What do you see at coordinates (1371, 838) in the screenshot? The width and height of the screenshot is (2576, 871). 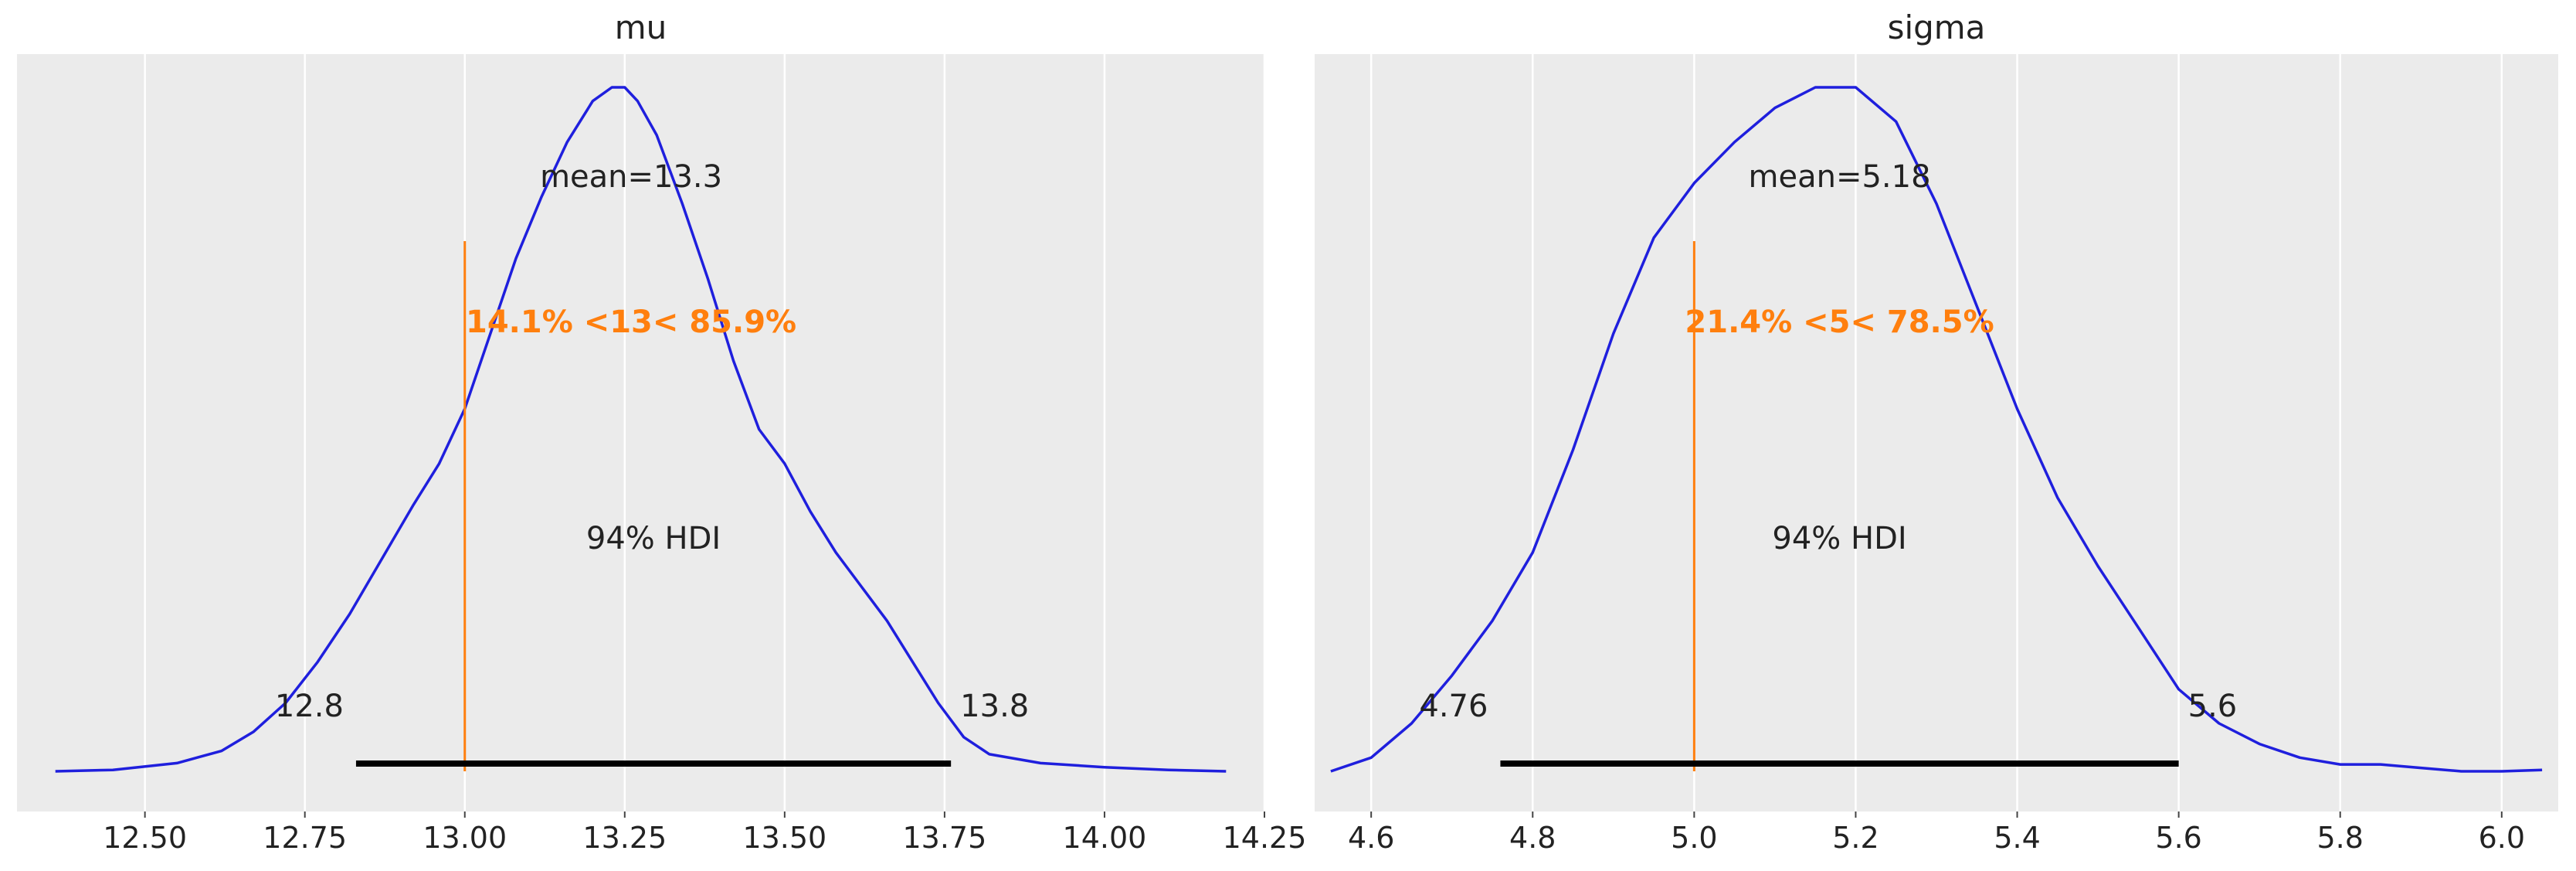 I see `x-tick-label: 4.6` at bounding box center [1371, 838].